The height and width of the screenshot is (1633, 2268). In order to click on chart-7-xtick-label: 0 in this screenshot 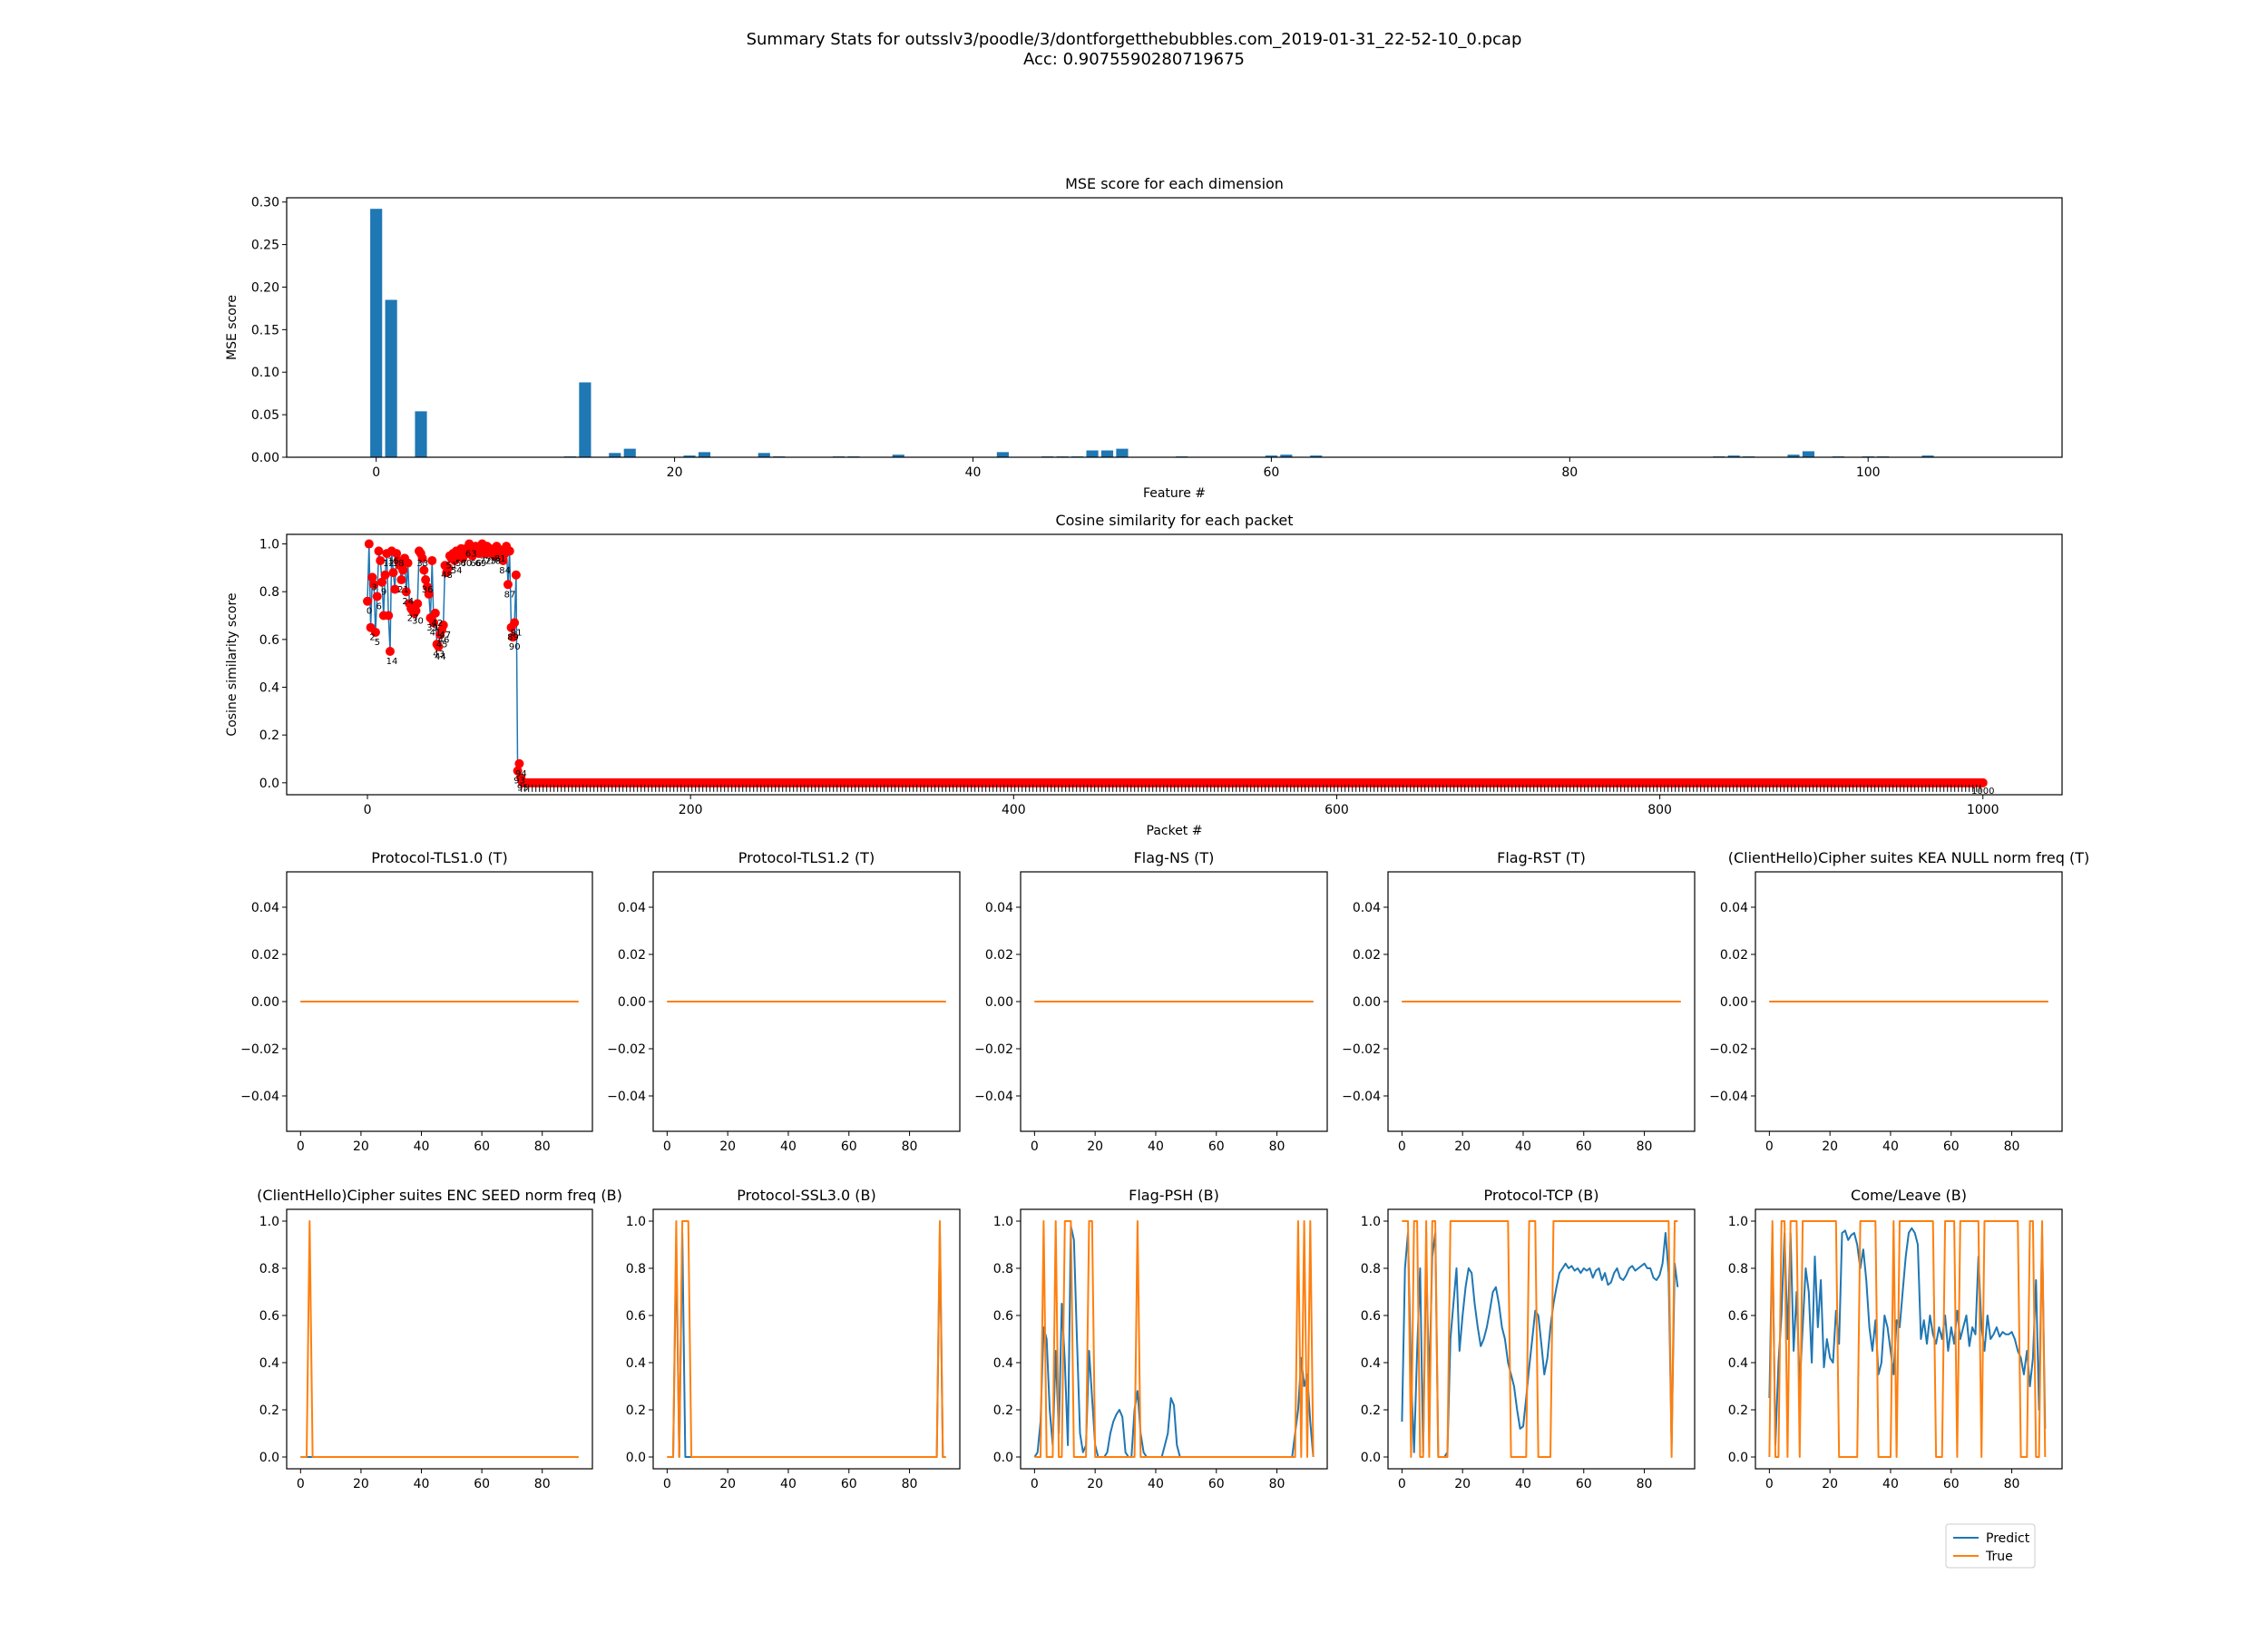, I will do `click(301, 1484)`.